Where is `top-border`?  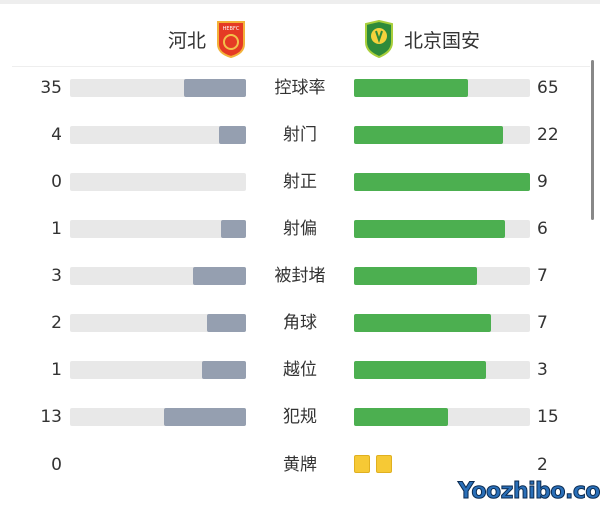 top-border is located at coordinates (300, 2).